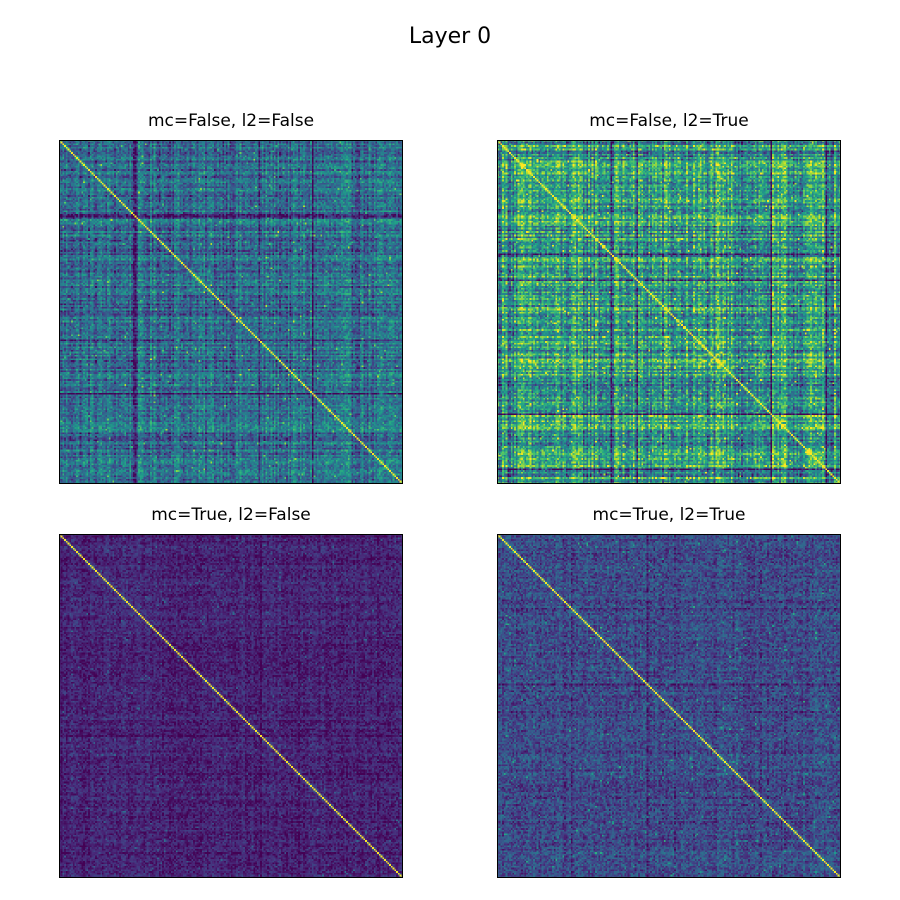  What do you see at coordinates (669, 515) in the screenshot?
I see `panel-title-4: mc=True, l2=True` at bounding box center [669, 515].